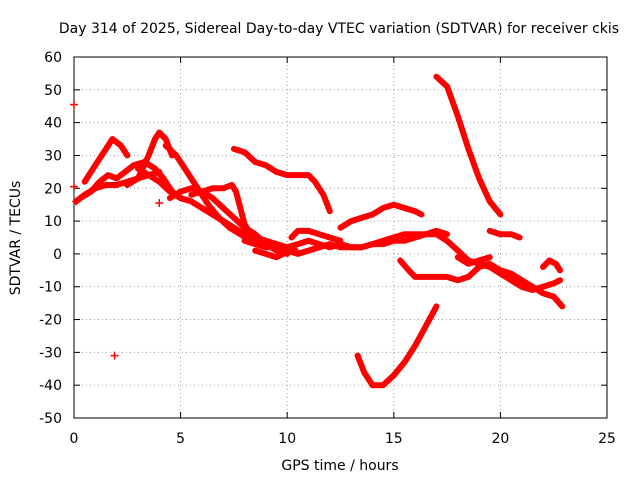 The width and height of the screenshot is (640, 480). I want to click on y-tick-label: -40, so click(50, 386).